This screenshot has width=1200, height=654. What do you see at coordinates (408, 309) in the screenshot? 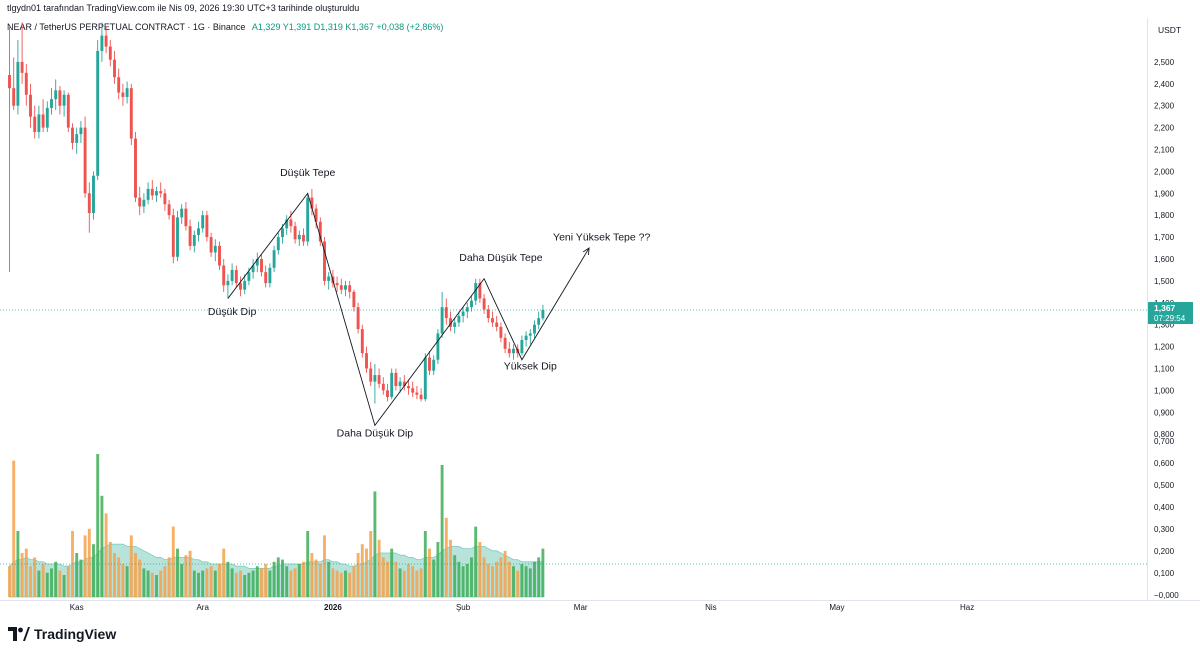
I see `zigzag-trend-line` at bounding box center [408, 309].